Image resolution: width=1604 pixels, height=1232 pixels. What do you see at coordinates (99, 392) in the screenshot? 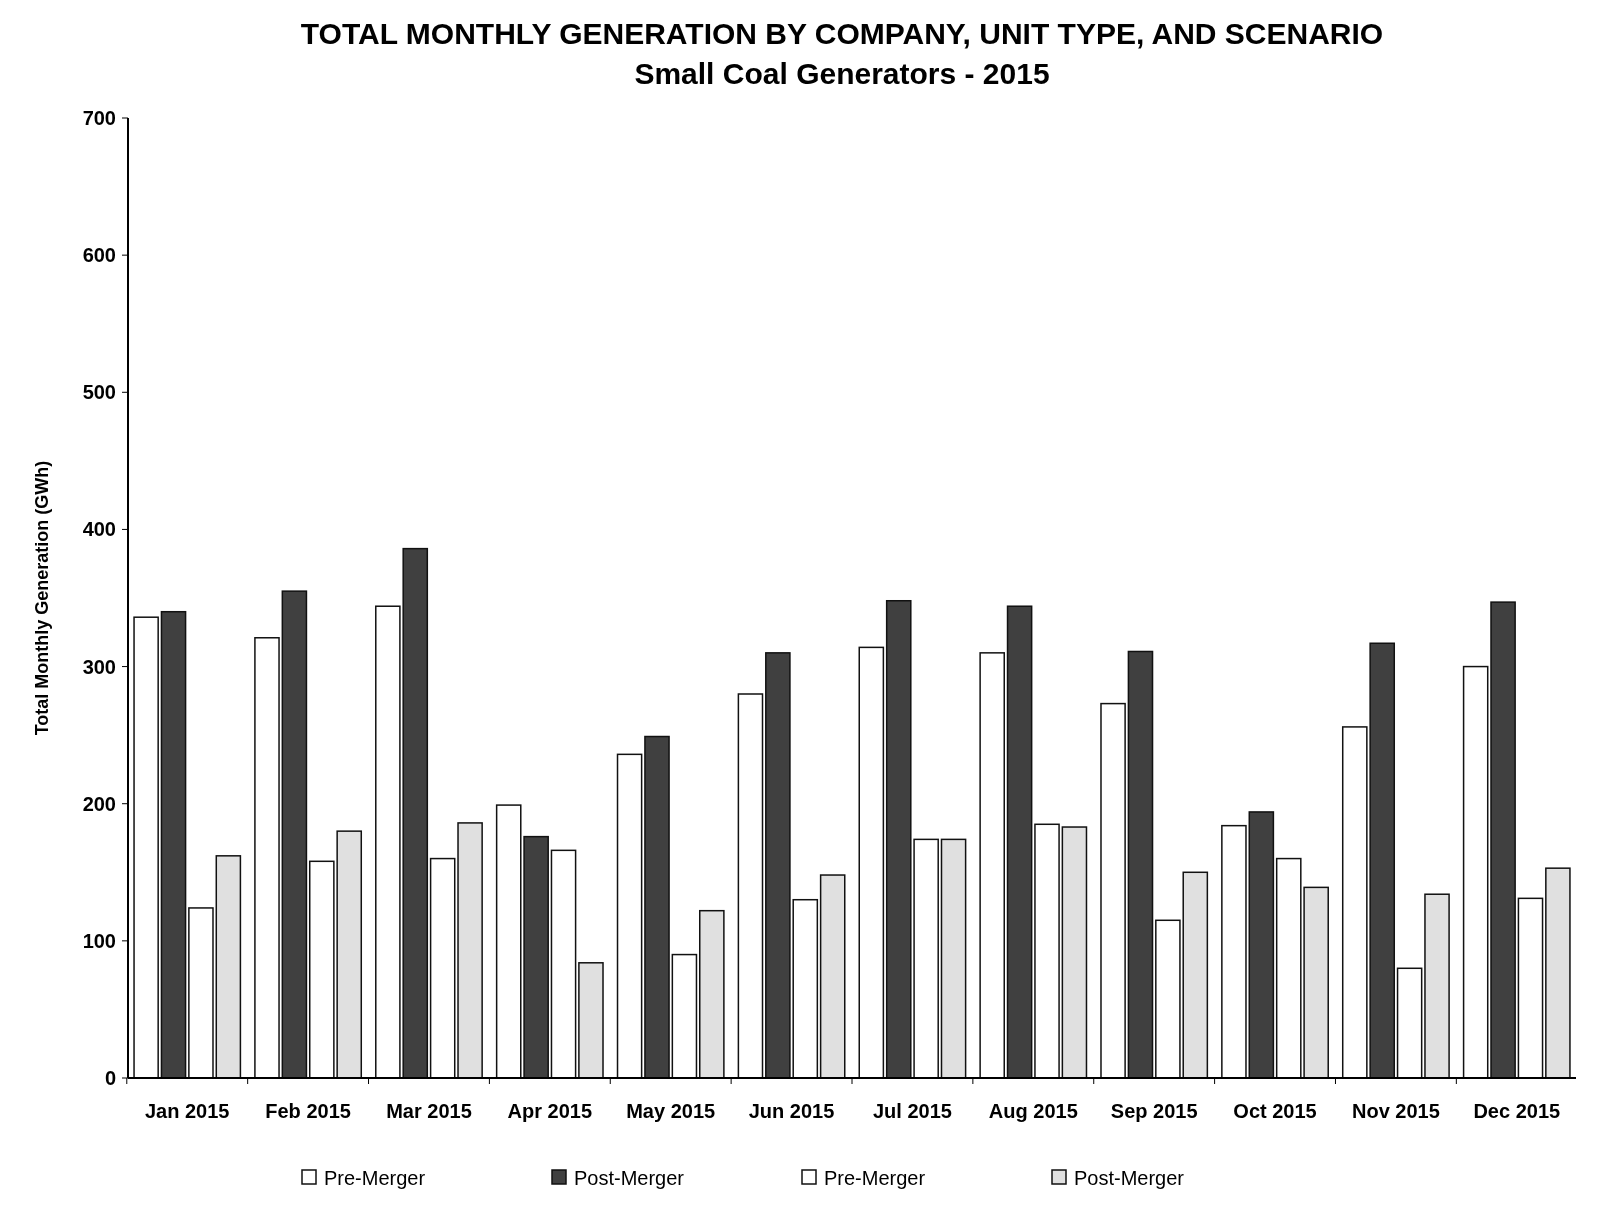
I see `y-tick-label: 500` at bounding box center [99, 392].